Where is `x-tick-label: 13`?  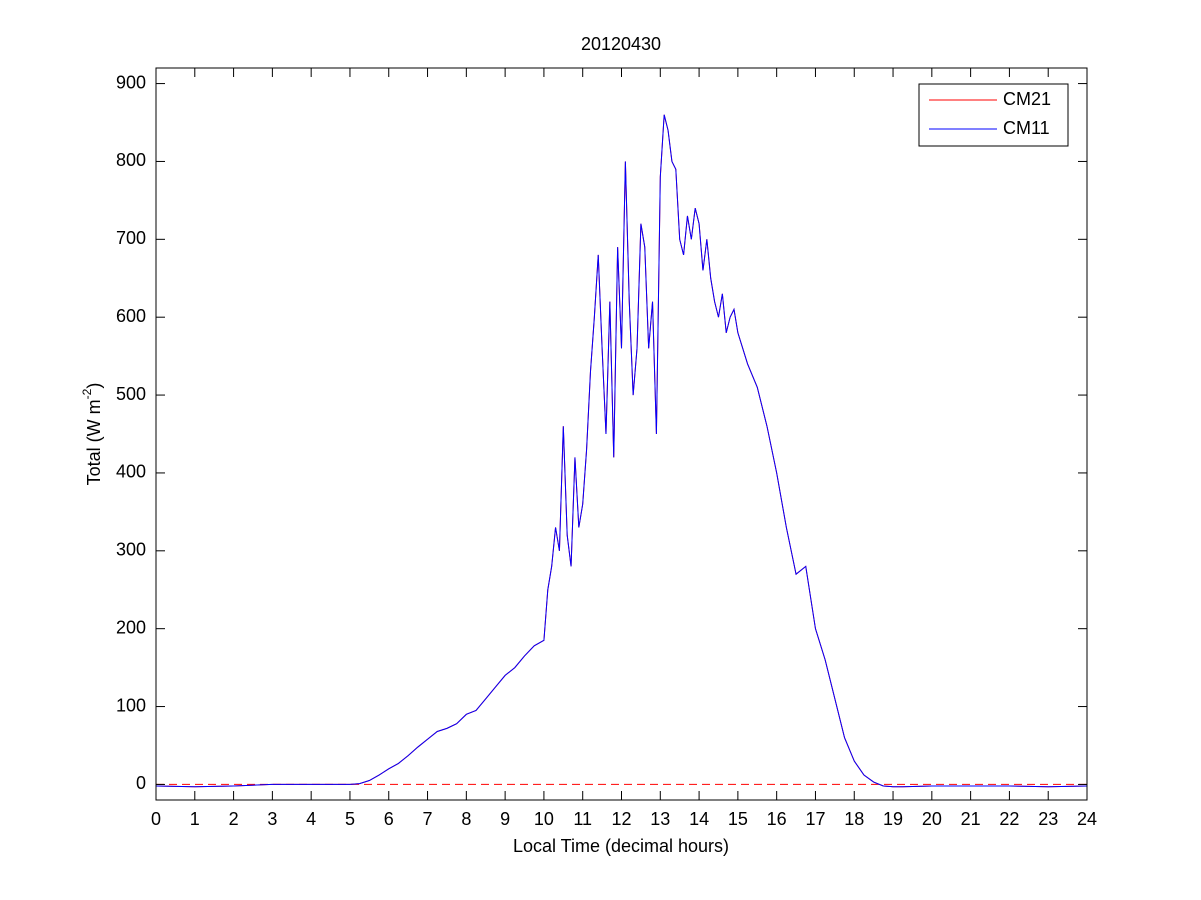
x-tick-label: 13 is located at coordinates (660, 819).